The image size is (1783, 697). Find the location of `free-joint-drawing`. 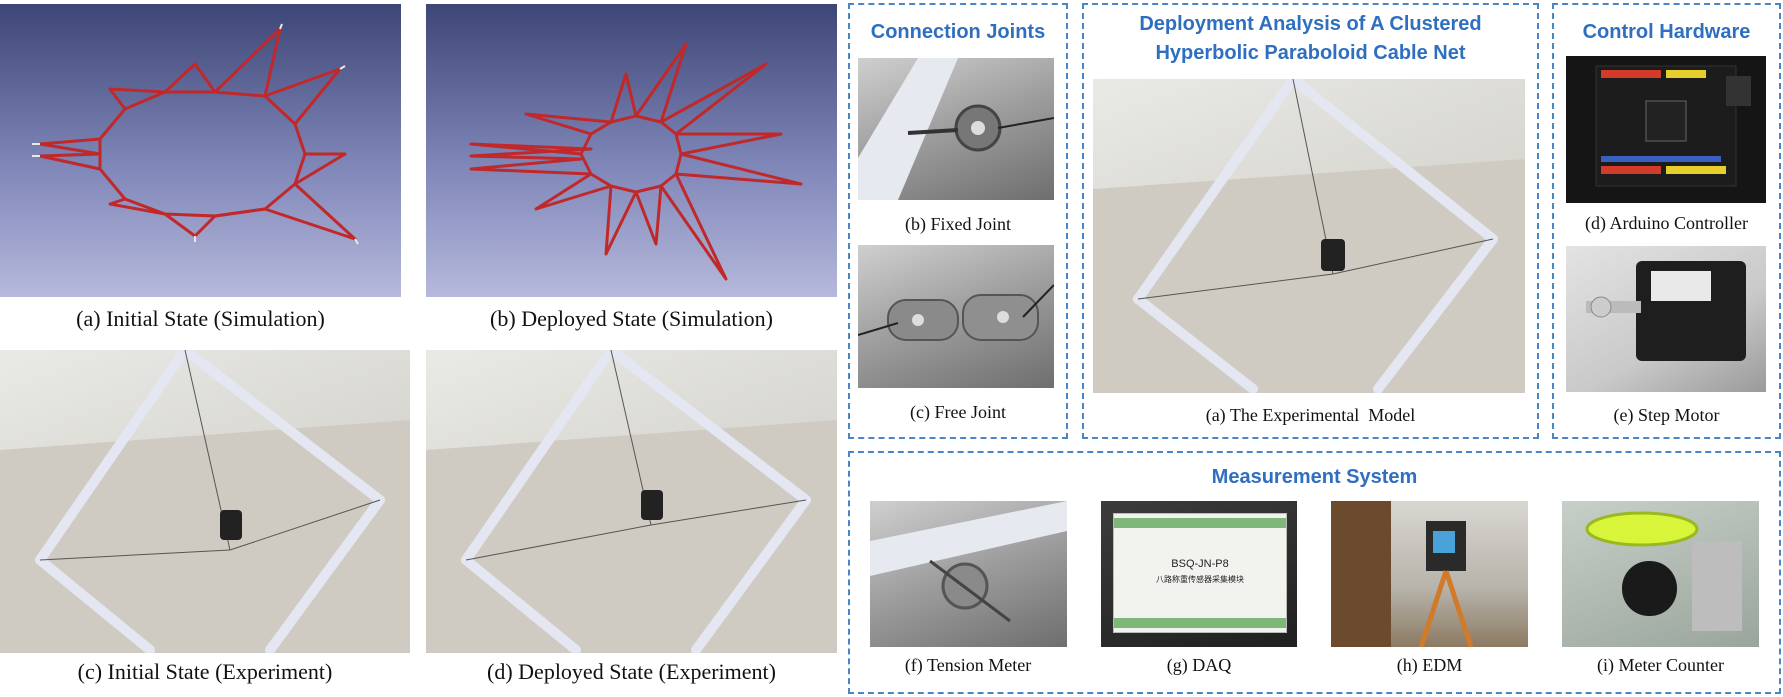

free-joint-drawing is located at coordinates (956, 312).